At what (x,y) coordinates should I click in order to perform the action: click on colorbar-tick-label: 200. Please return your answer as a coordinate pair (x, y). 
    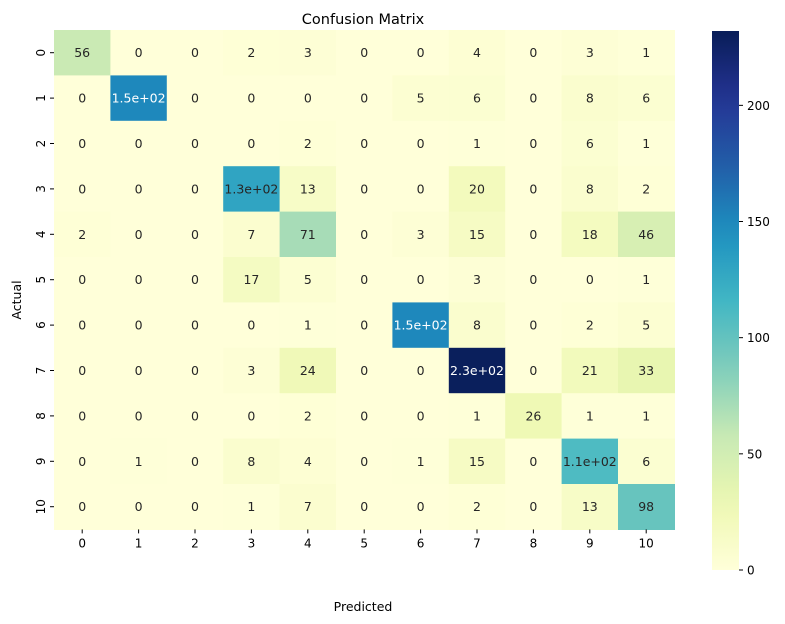
    Looking at the image, I should click on (758, 106).